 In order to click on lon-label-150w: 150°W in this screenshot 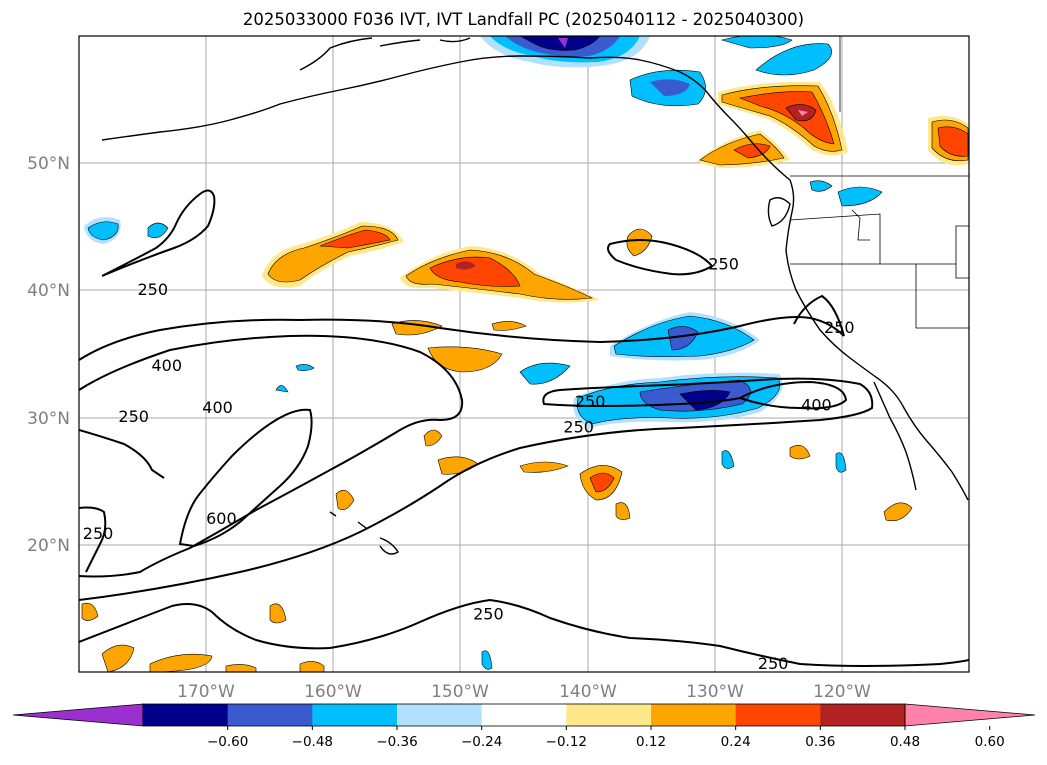, I will do `click(460, 692)`.